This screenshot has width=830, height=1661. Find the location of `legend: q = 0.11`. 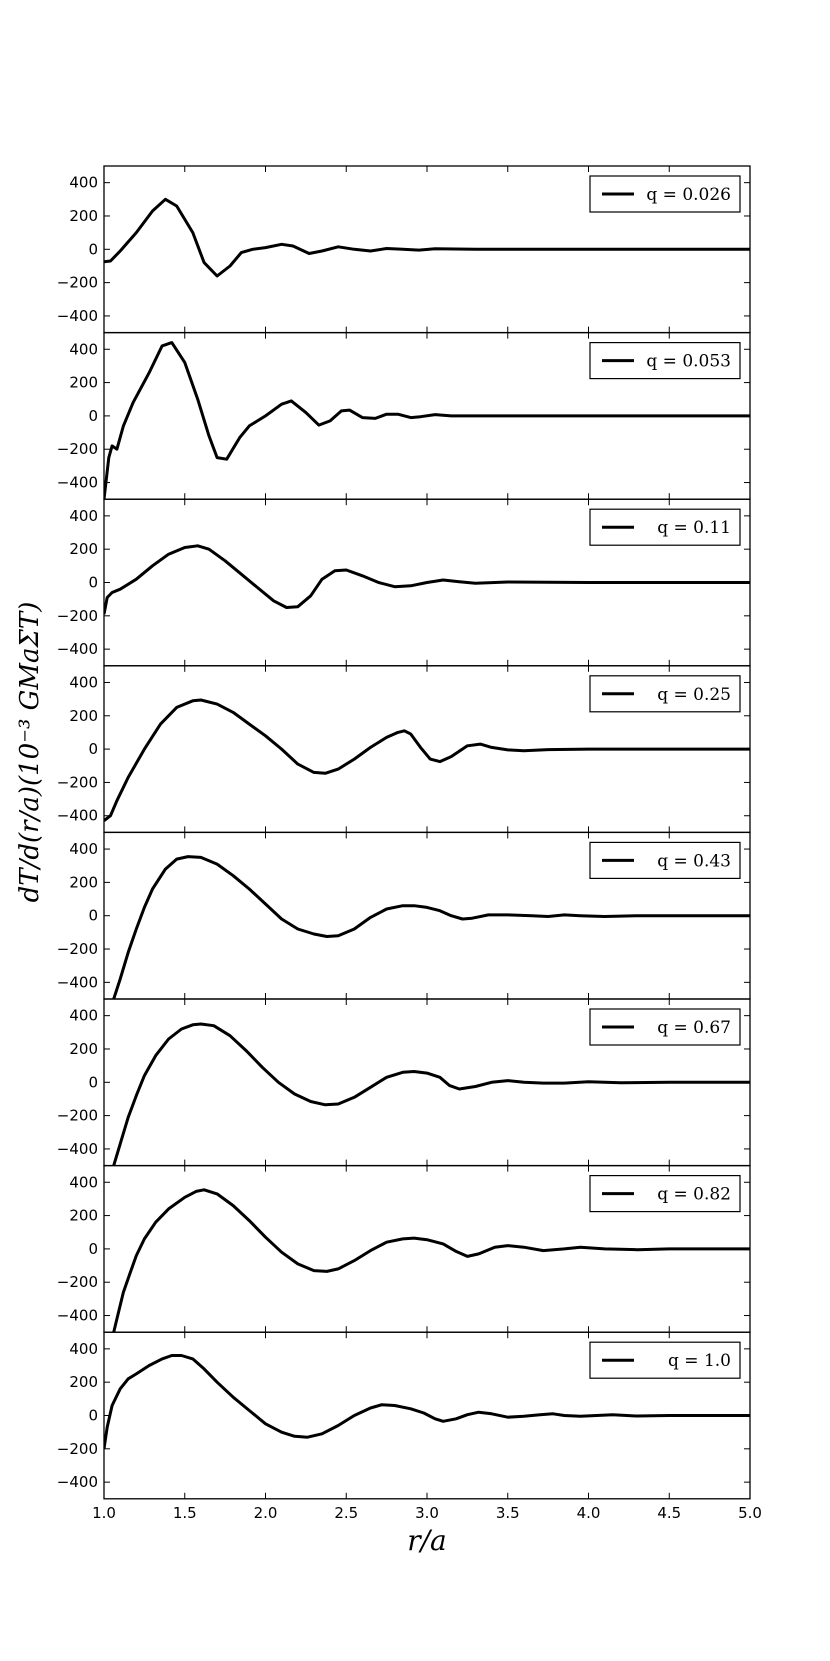

legend: q = 0.11 is located at coordinates (665, 527).